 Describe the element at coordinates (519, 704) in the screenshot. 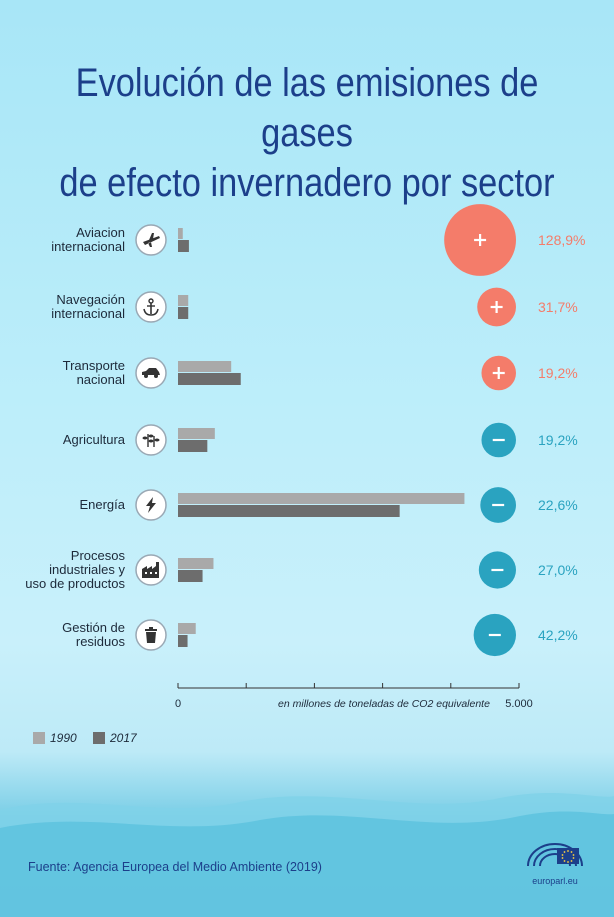

I see `x-tick-label: 5.000` at that location.